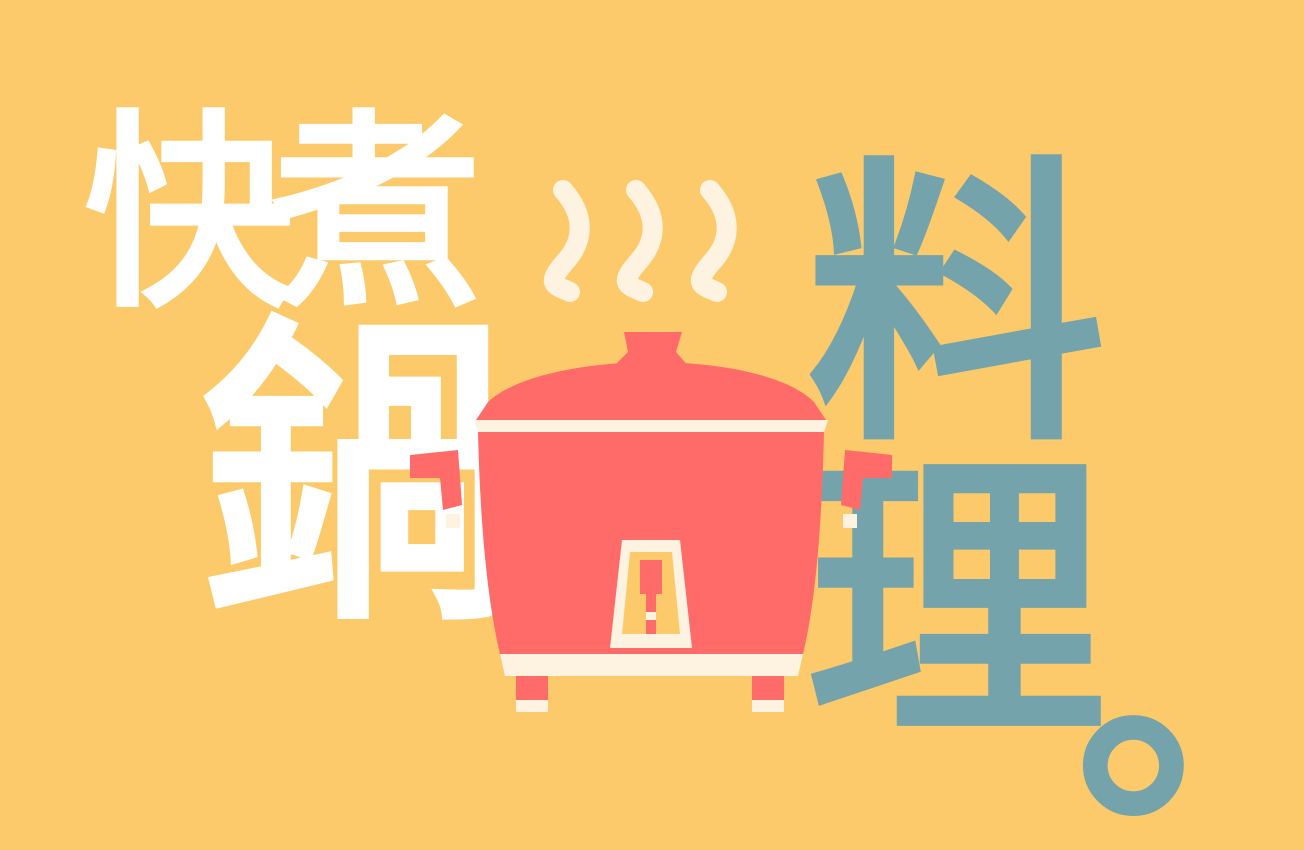  What do you see at coordinates (377, 214) in the screenshot?
I see `title-char-zhu: 煮` at bounding box center [377, 214].